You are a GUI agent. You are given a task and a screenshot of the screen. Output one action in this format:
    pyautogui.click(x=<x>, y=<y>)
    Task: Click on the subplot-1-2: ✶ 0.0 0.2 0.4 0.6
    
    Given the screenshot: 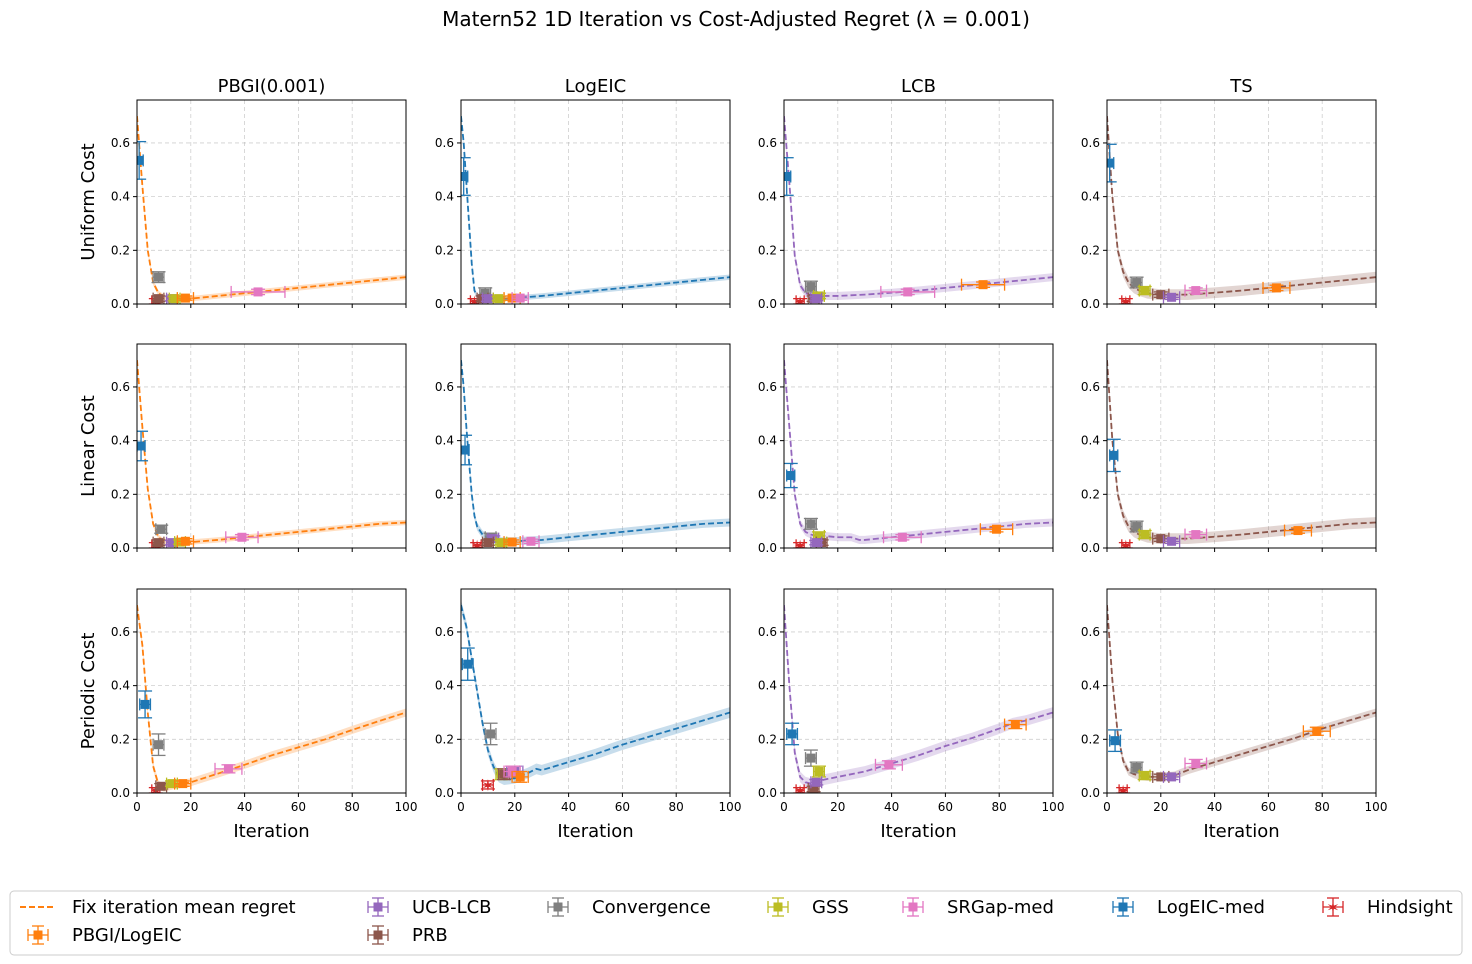 What is the action you would take?
    pyautogui.click(x=906, y=449)
    